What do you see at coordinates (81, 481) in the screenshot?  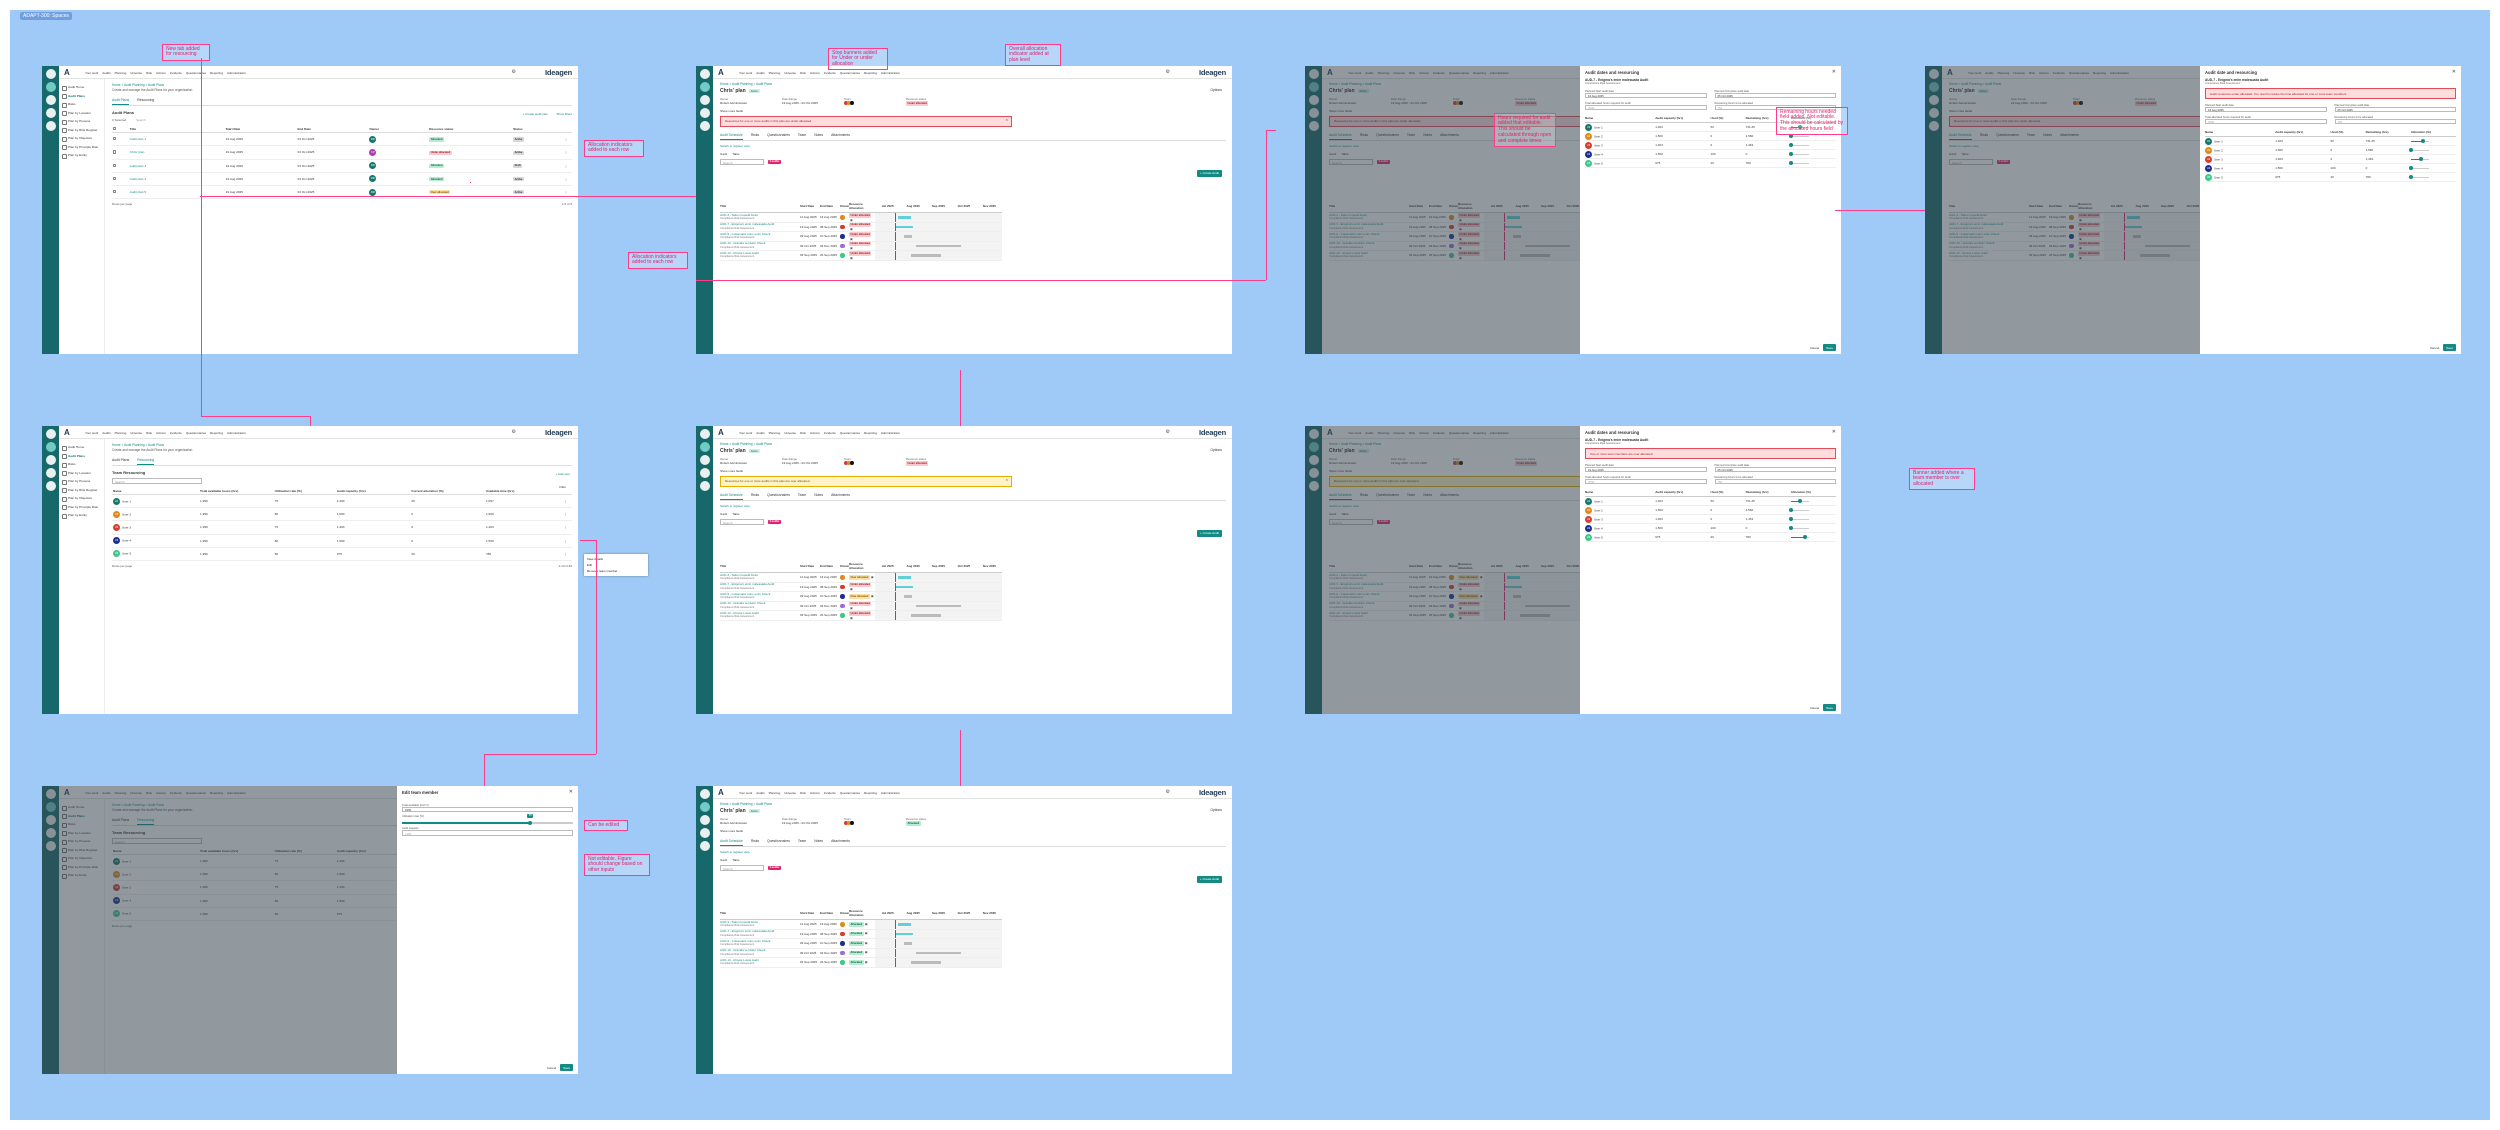 I see `sidebar-item-4: Plan by Process` at bounding box center [81, 481].